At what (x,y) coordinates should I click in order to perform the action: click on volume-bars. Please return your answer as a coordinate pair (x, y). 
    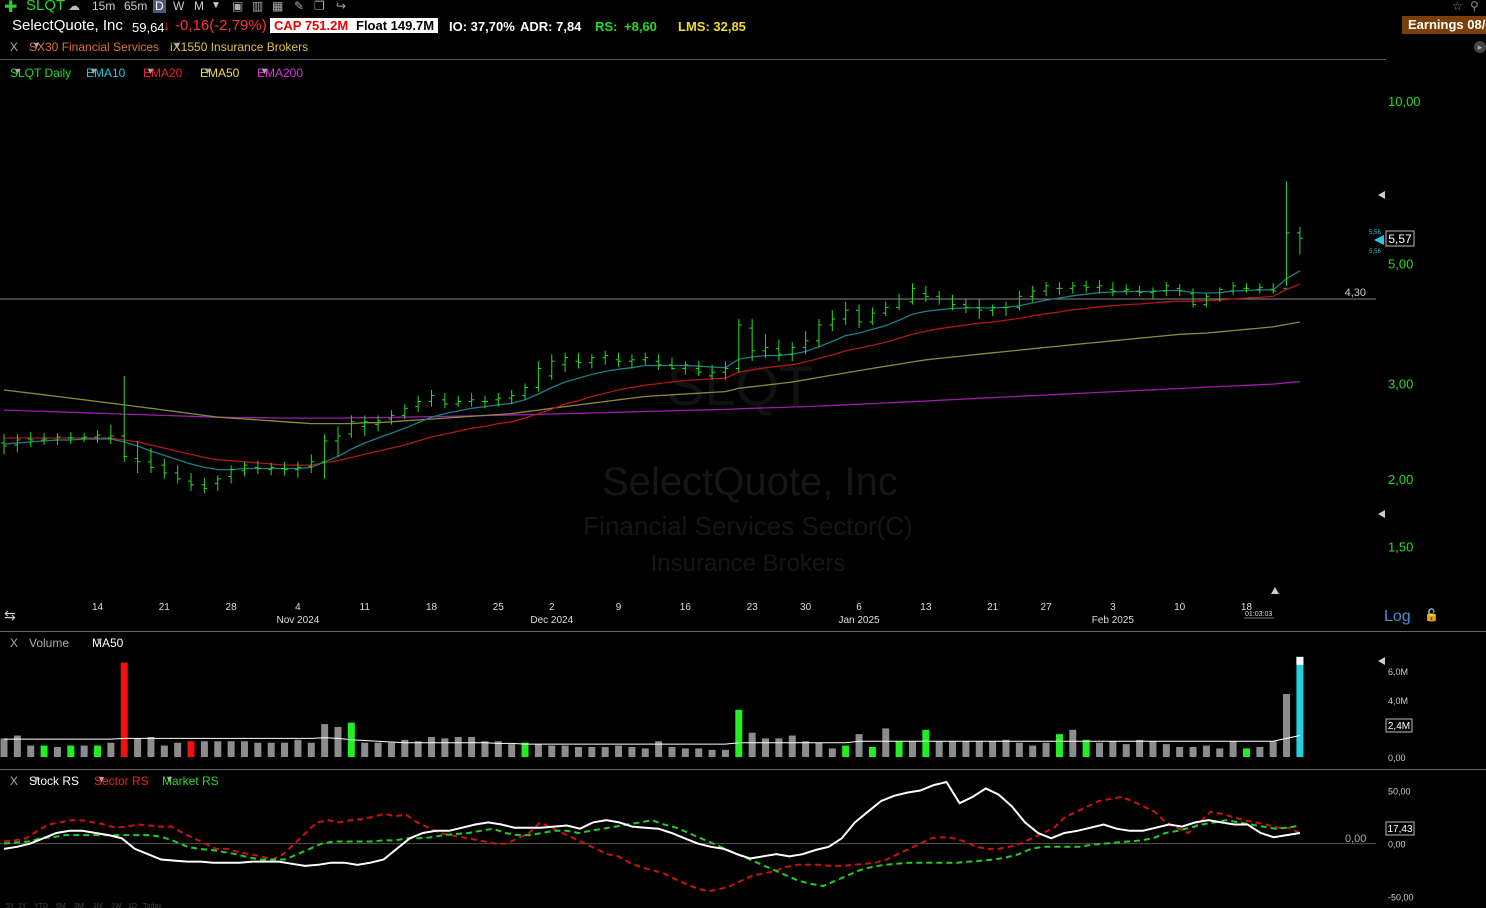
    Looking at the image, I should click on (652, 706).